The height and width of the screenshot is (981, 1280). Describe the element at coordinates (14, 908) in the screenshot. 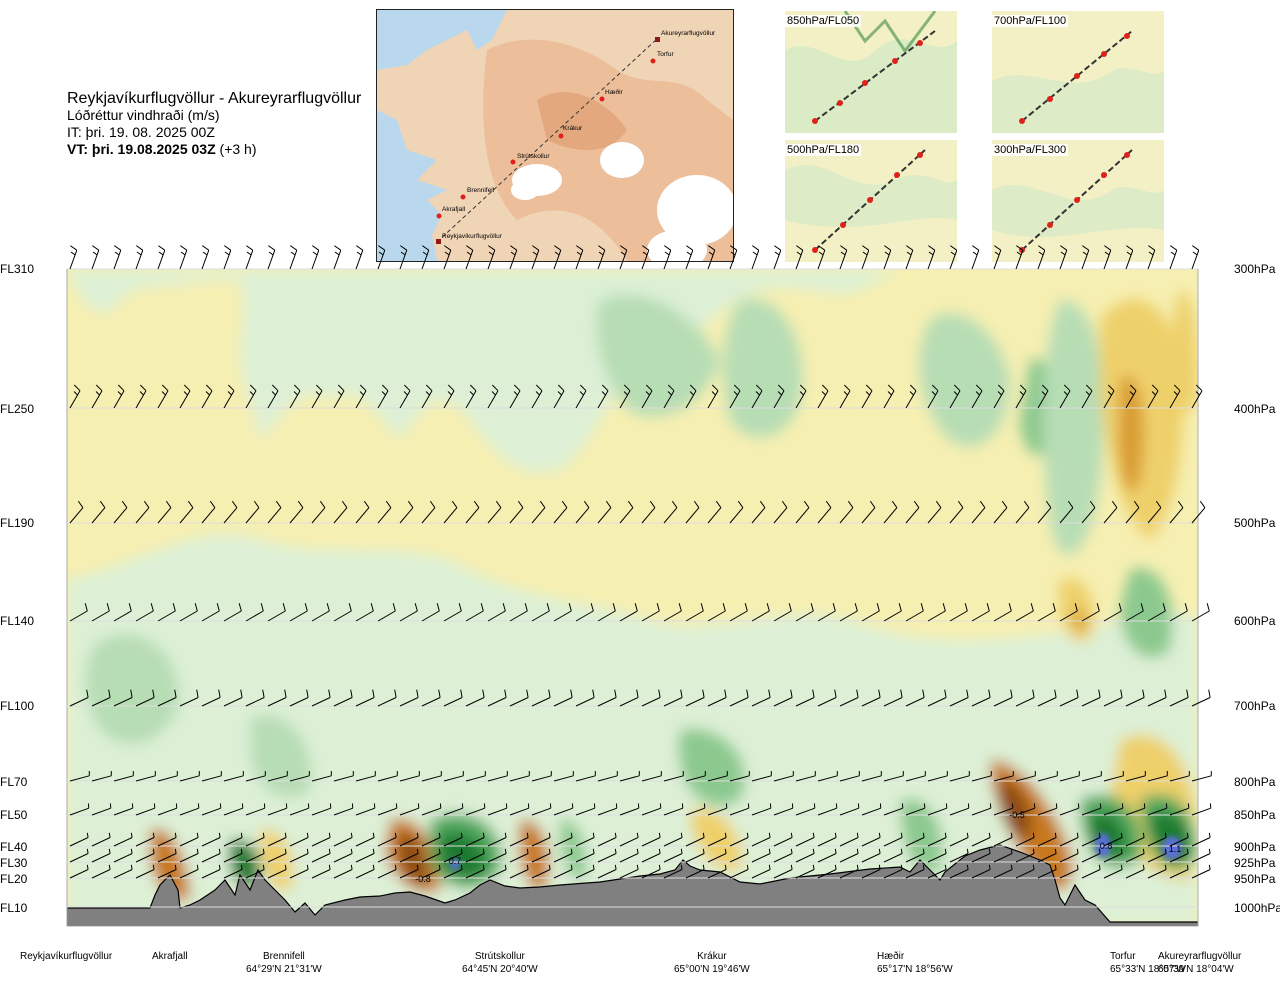

I see `fl-label-10: FL10` at that location.